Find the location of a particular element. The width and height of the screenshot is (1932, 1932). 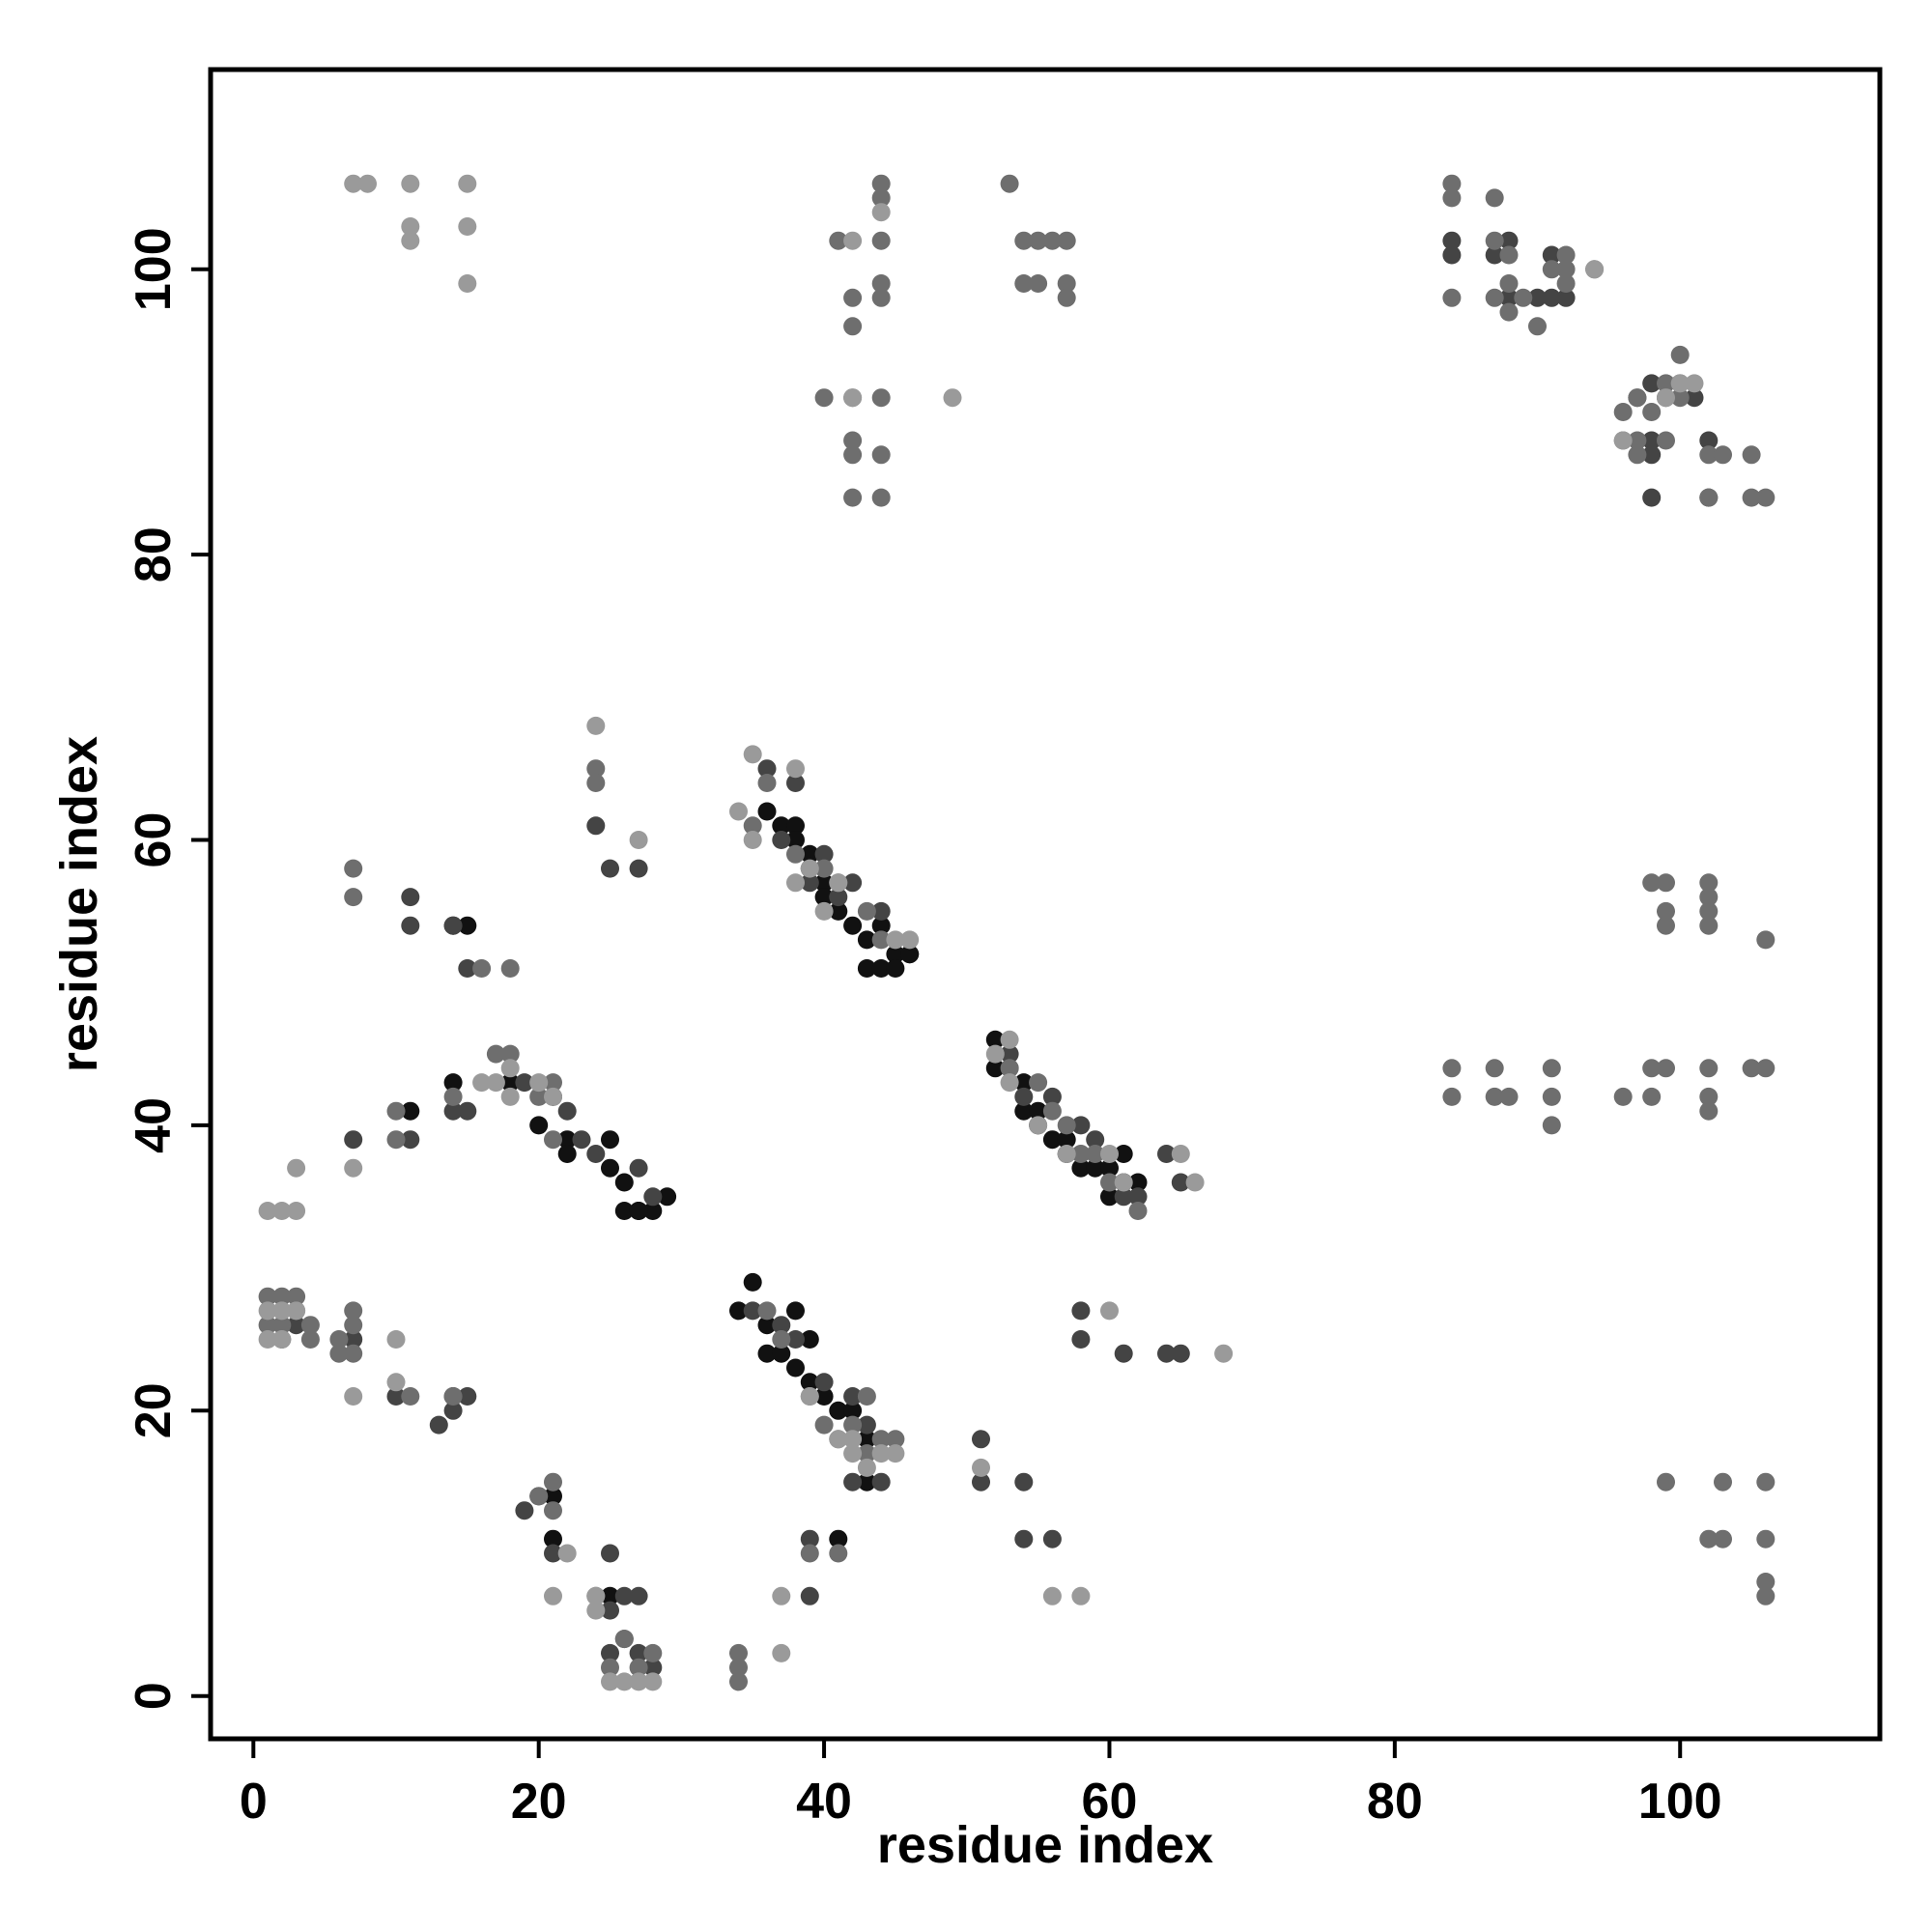

x-axis: 0 20 40 60 80 100 is located at coordinates (981, 1784).